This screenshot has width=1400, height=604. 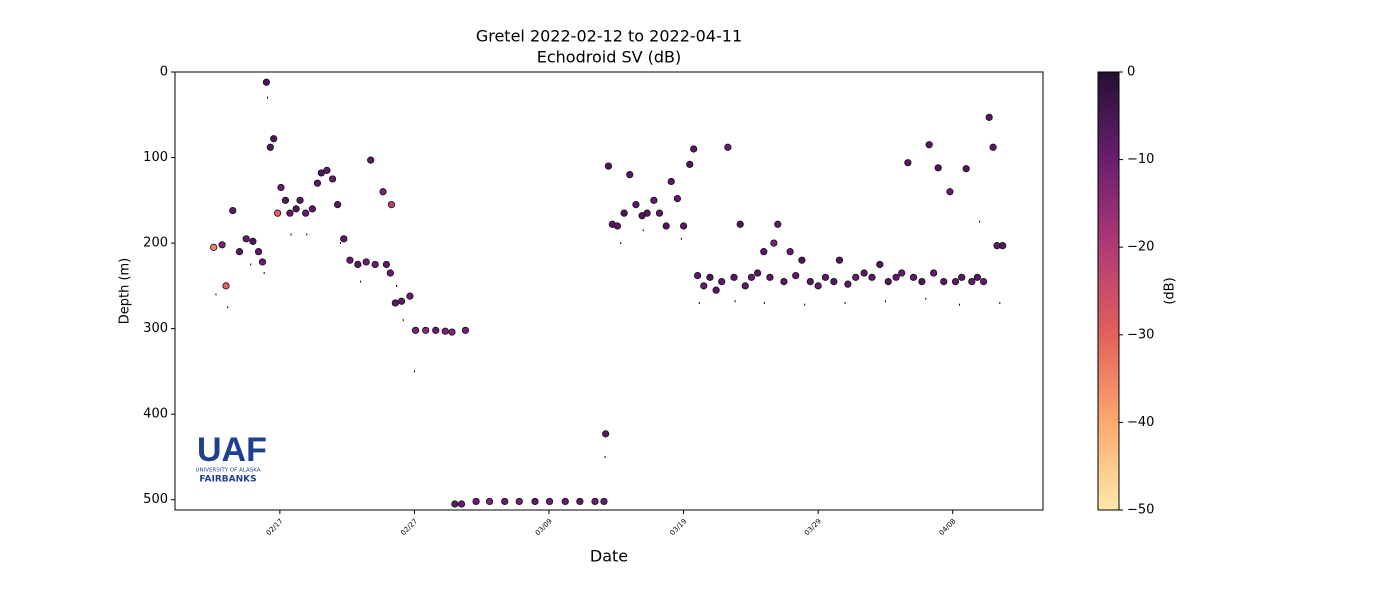 What do you see at coordinates (155, 414) in the screenshot?
I see `y-tick-label: 400` at bounding box center [155, 414].